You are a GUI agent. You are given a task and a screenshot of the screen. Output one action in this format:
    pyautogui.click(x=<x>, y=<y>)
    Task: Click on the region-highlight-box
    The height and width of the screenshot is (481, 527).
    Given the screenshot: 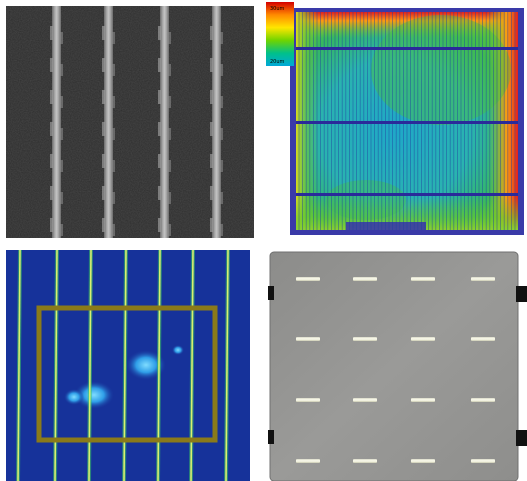 What is the action you would take?
    pyautogui.click(x=127, y=374)
    